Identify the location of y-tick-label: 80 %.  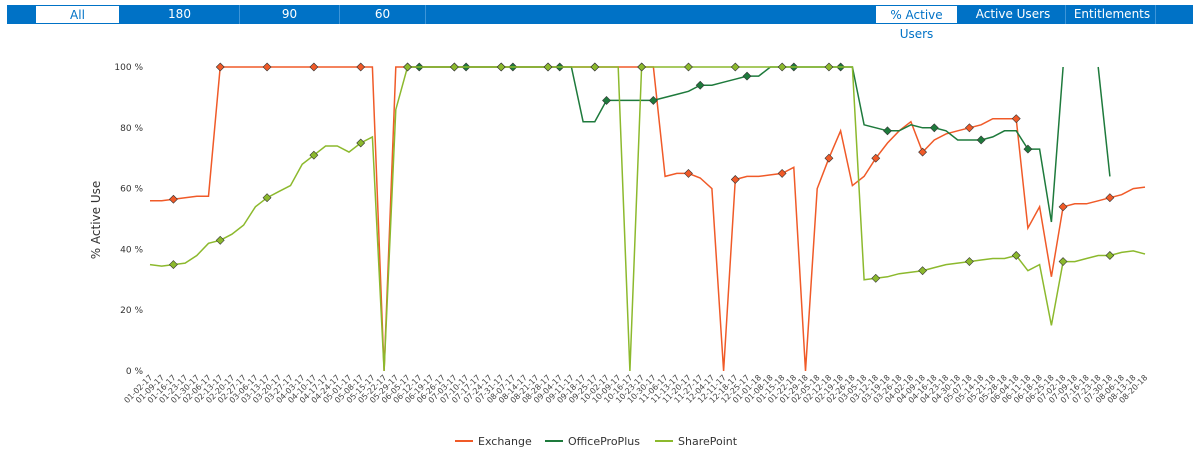
(131, 129).